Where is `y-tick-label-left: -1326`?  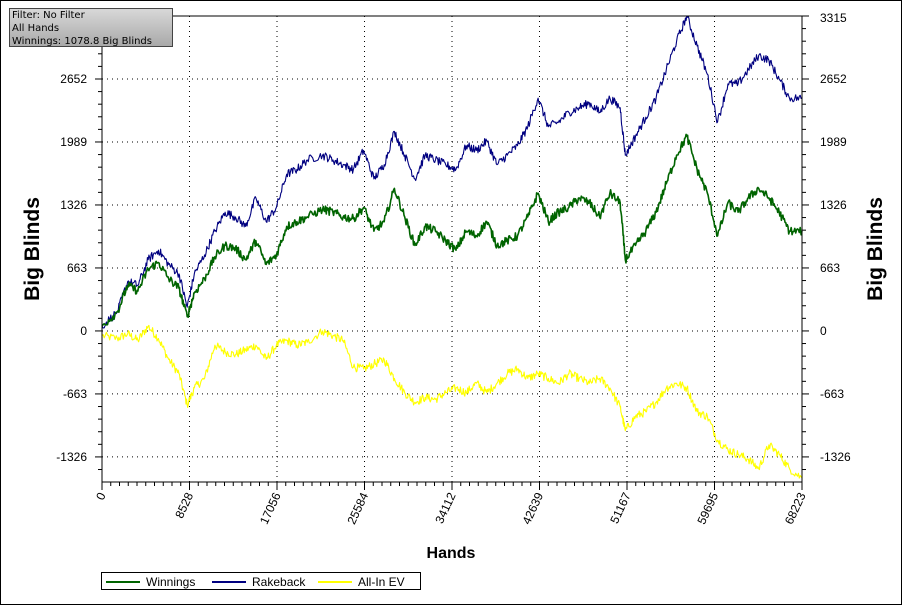
y-tick-label-left: -1326 is located at coordinates (71, 457).